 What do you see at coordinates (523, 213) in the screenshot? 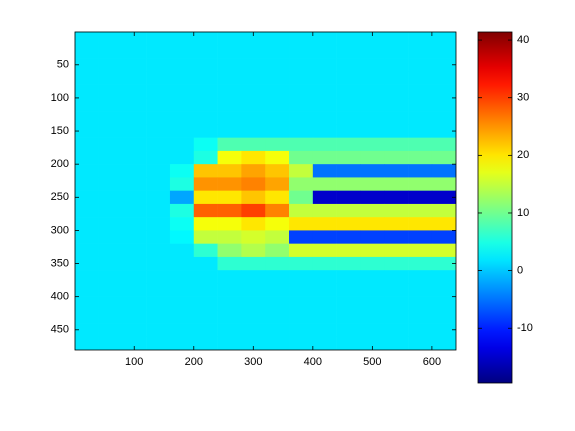
I see `colorbar-tick-label: 10` at bounding box center [523, 213].